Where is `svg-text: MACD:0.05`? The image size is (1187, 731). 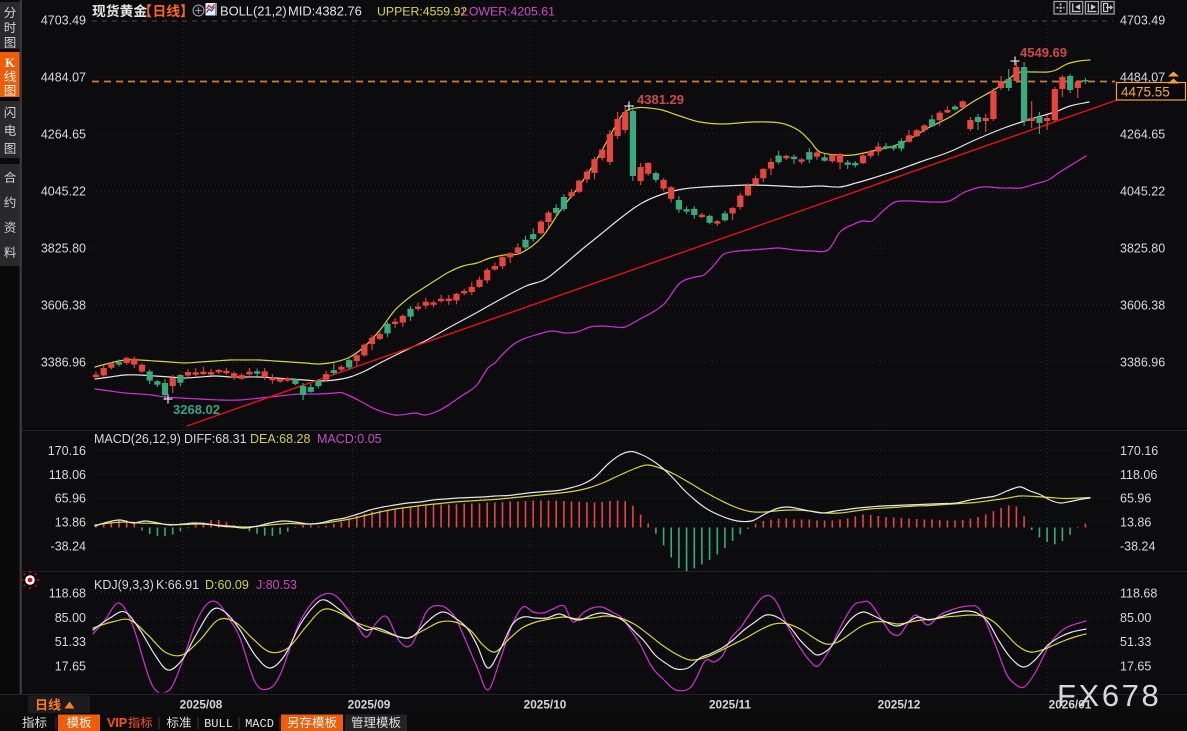
svg-text: MACD:0.05 is located at coordinates (349, 439).